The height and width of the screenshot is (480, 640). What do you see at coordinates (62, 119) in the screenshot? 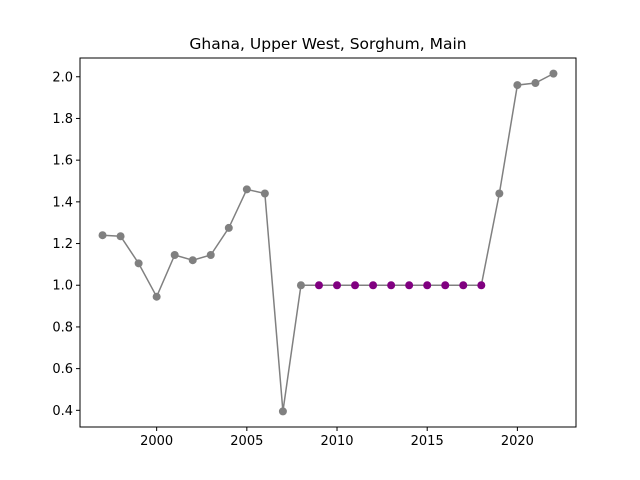
I see `y-tick-label: 1.8` at bounding box center [62, 119].